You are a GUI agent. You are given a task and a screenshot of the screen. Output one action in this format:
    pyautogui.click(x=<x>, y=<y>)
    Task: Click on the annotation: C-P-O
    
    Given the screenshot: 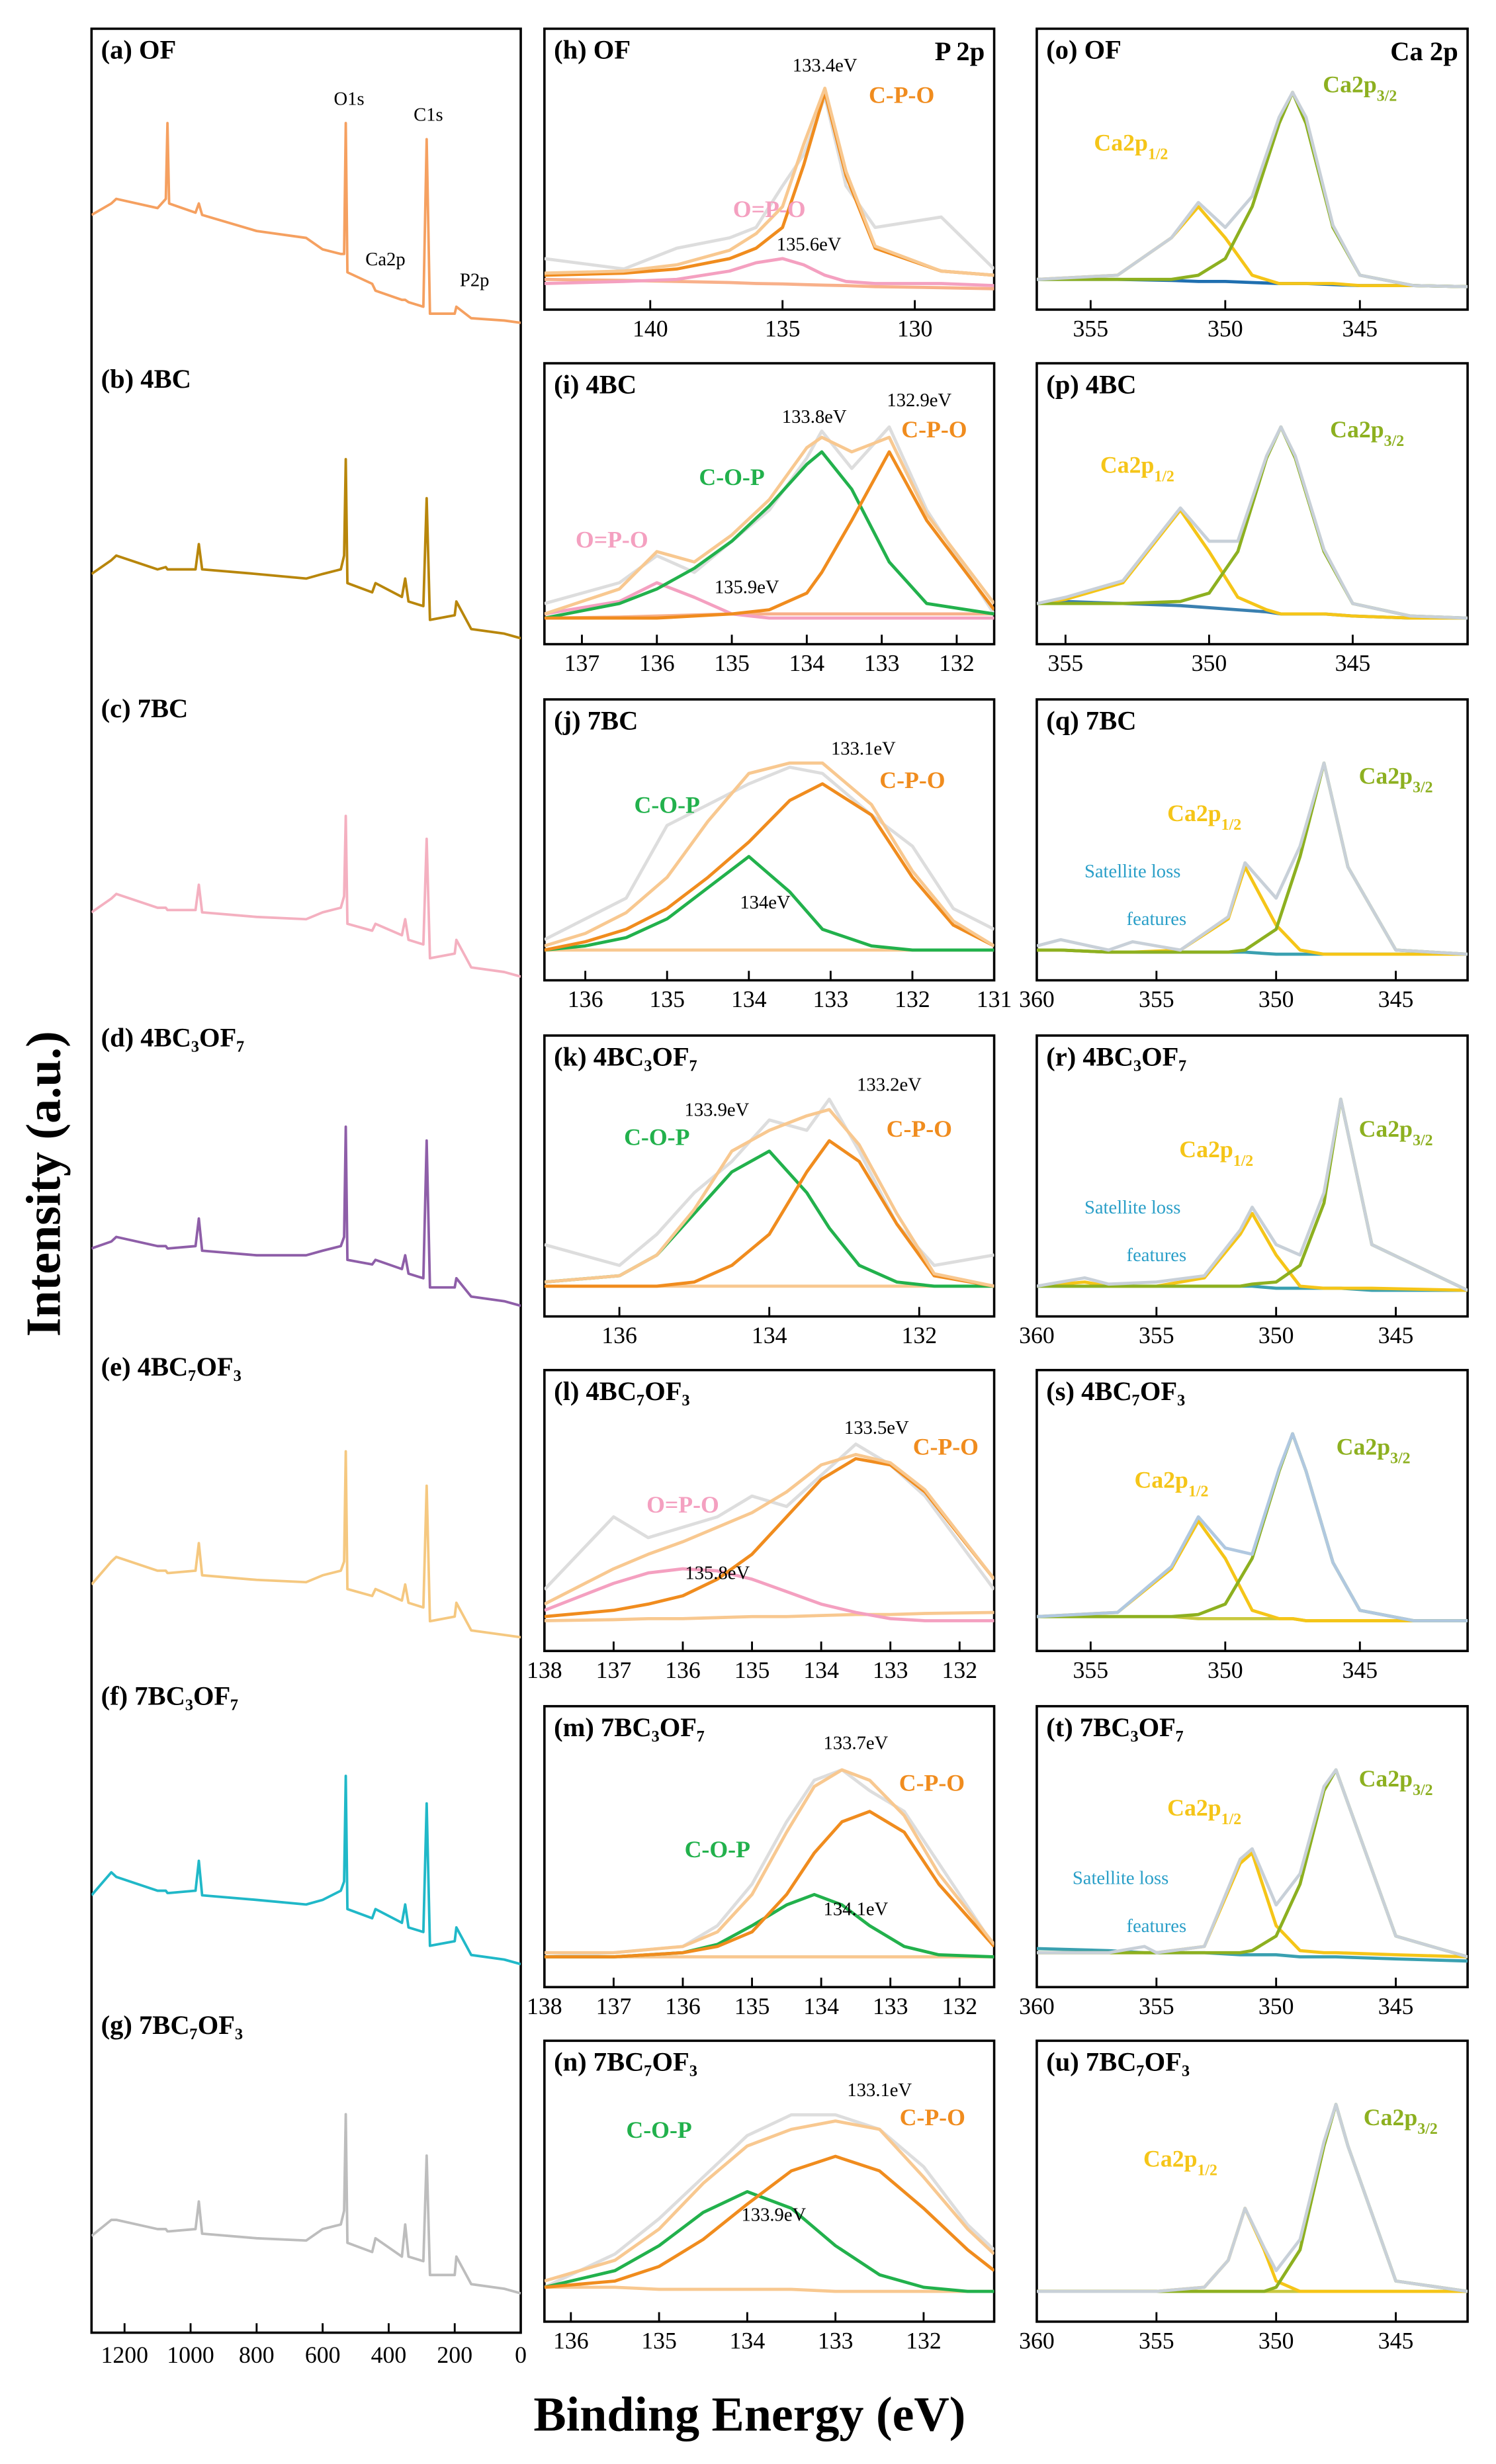 What is the action you would take?
    pyautogui.click(x=934, y=429)
    